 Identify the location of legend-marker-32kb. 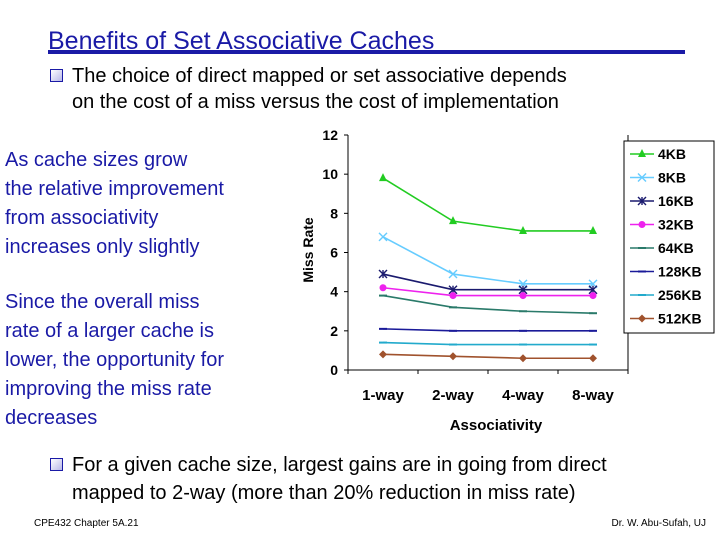
(642, 224).